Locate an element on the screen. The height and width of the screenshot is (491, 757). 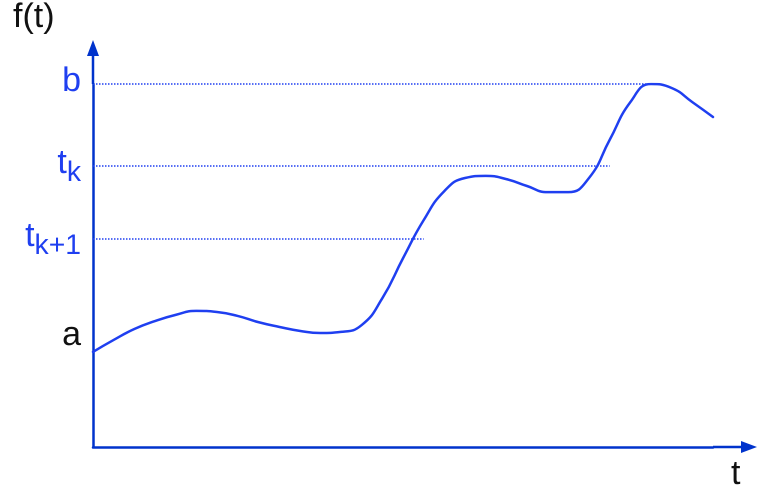
text: a is located at coordinates (71, 333).